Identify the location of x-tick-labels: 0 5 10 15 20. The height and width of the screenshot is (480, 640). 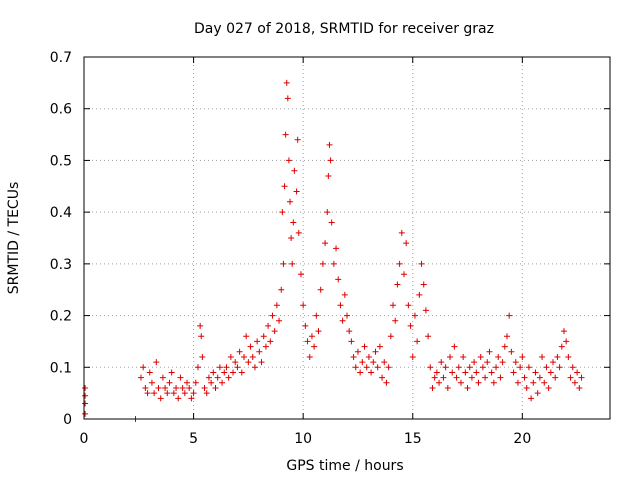
(306, 439).